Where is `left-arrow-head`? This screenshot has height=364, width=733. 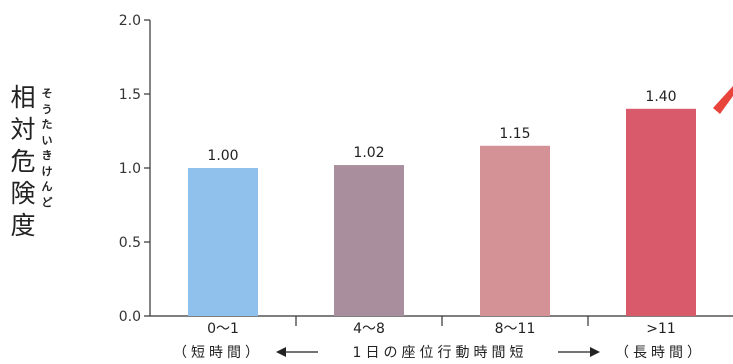 left-arrow-head is located at coordinates (281, 352).